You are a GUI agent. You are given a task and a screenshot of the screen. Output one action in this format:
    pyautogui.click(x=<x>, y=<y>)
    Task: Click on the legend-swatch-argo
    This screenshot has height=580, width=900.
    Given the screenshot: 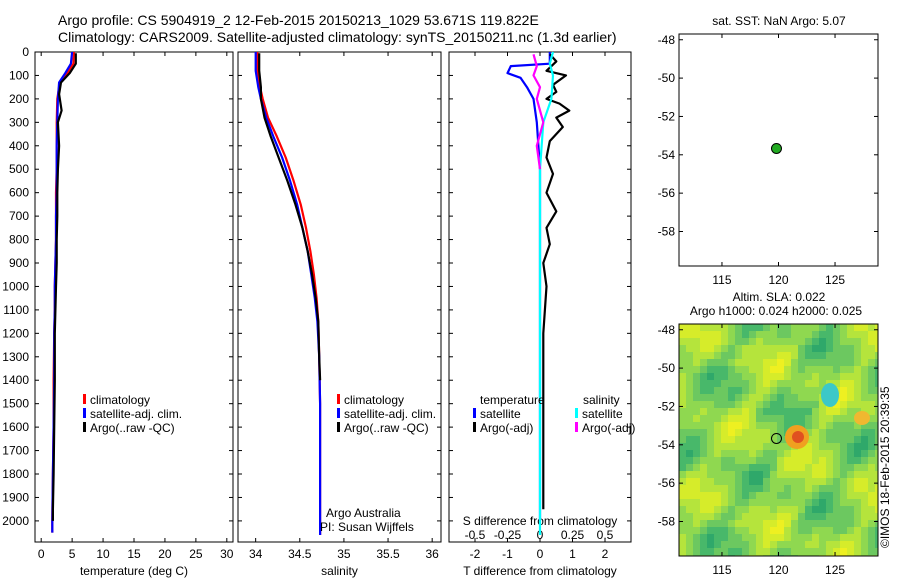 What is the action you would take?
    pyautogui.click(x=338, y=427)
    